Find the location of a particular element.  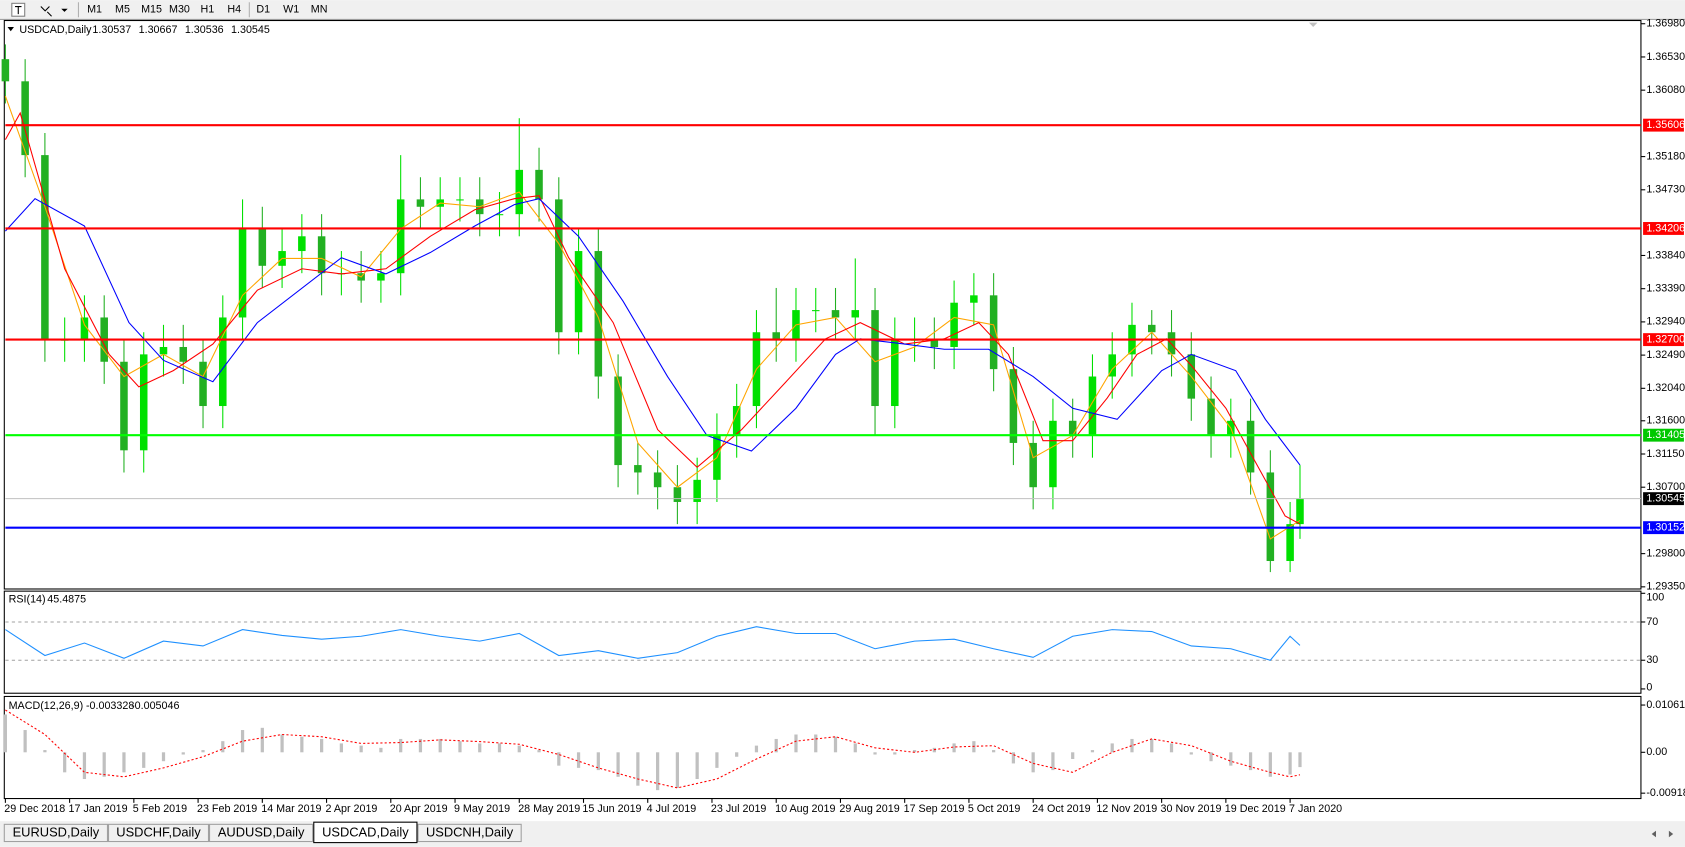

tab-label: AUDUSD,Daily is located at coordinates (261, 831).